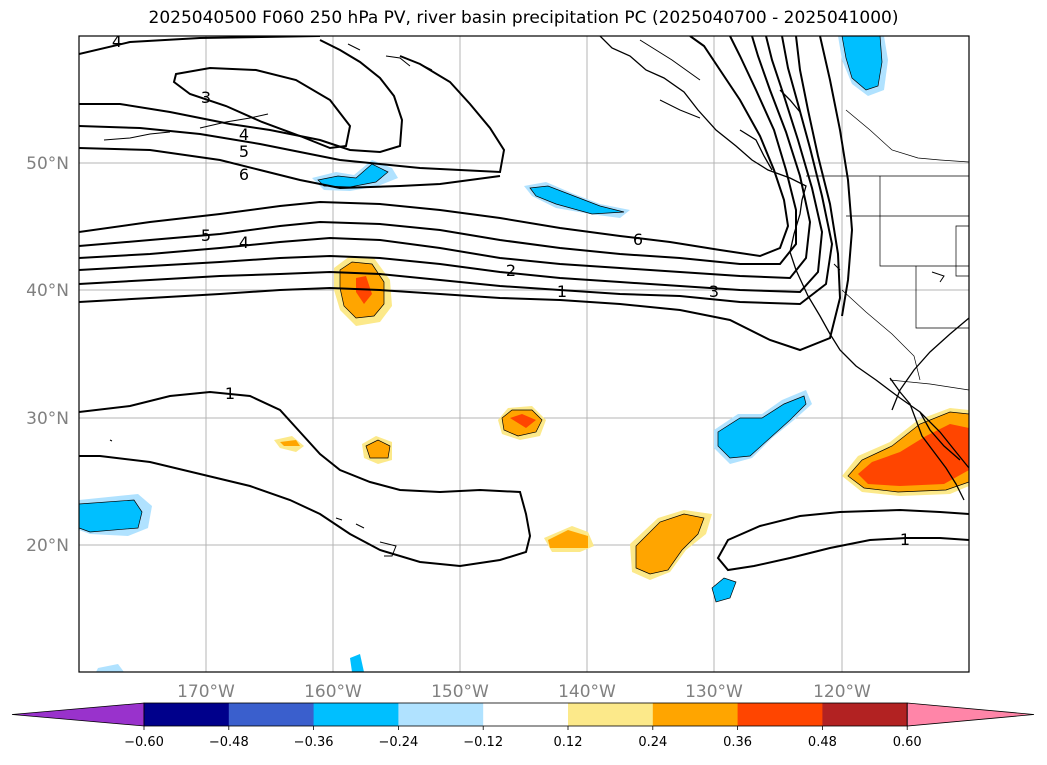 The height and width of the screenshot is (765, 1047). I want to click on lat-label: 30°N, so click(47, 419).